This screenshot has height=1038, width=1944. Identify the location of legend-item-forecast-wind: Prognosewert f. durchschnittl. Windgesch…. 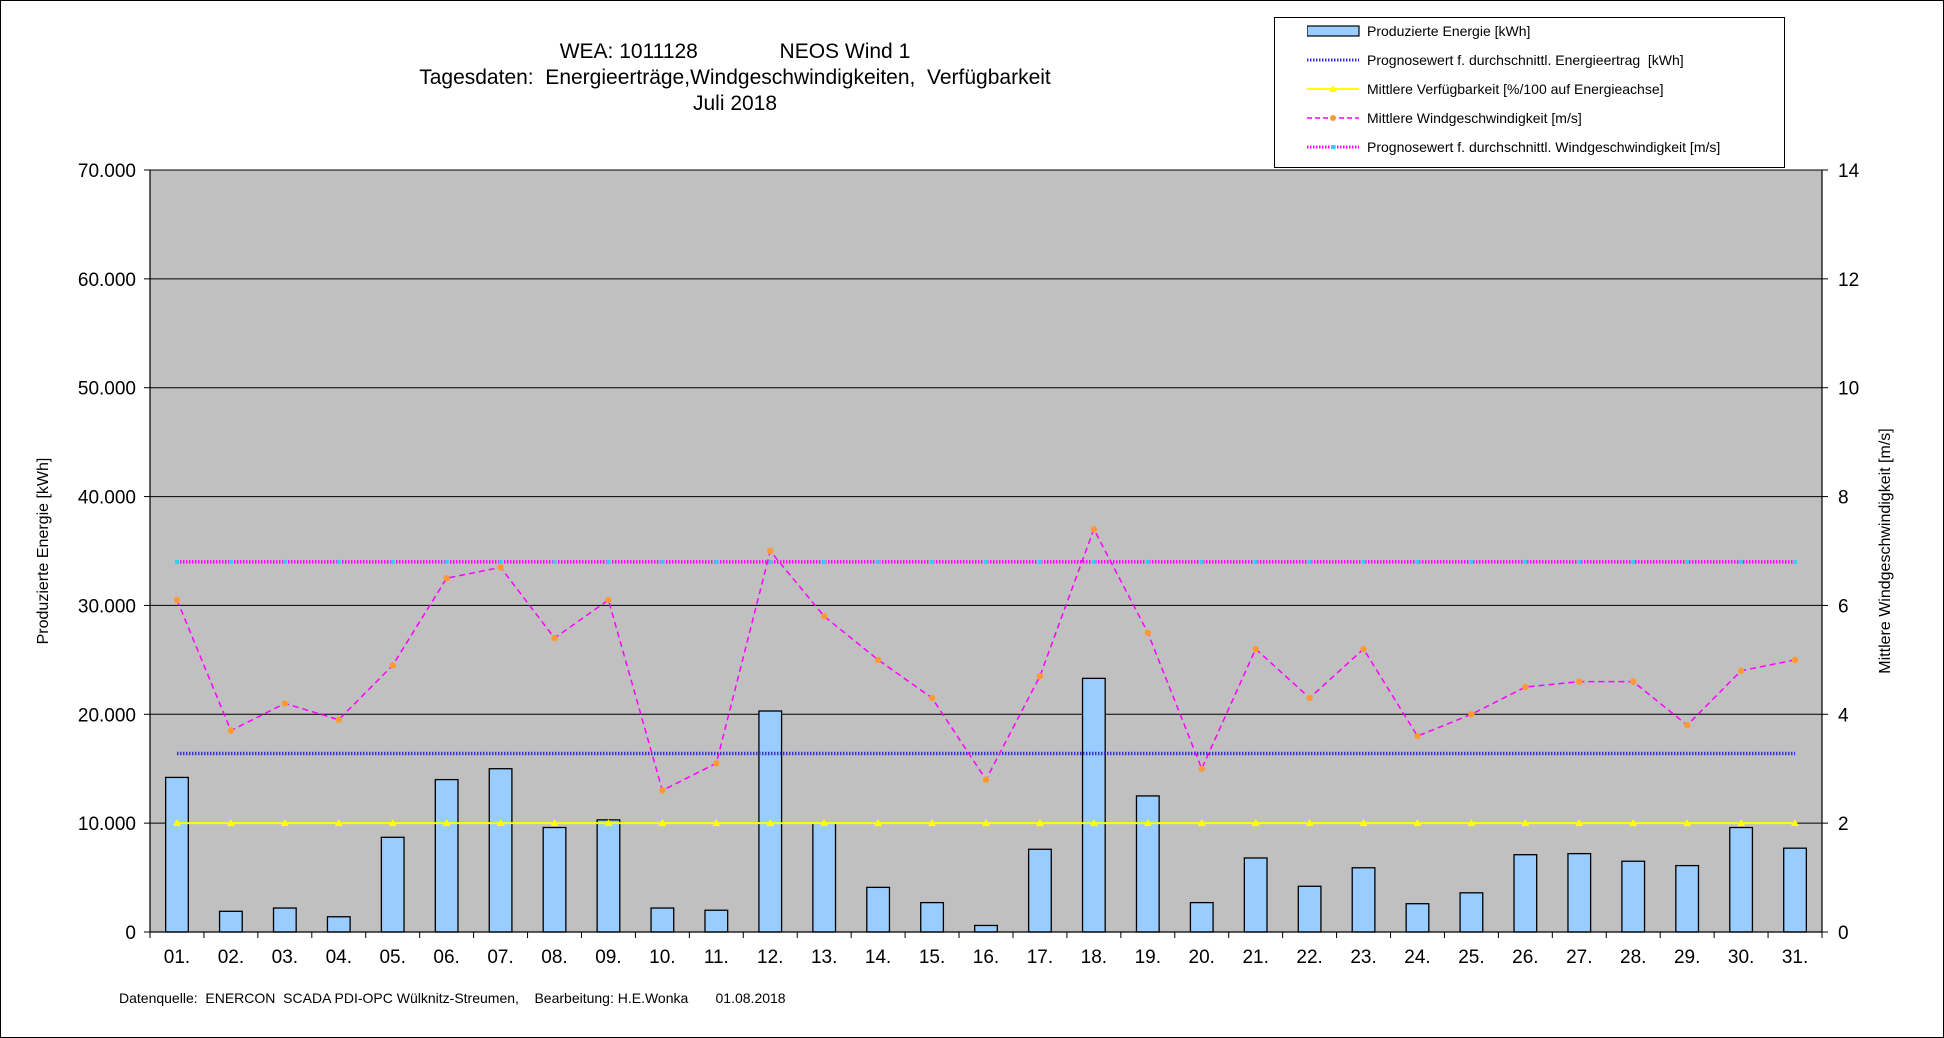
(1529, 148).